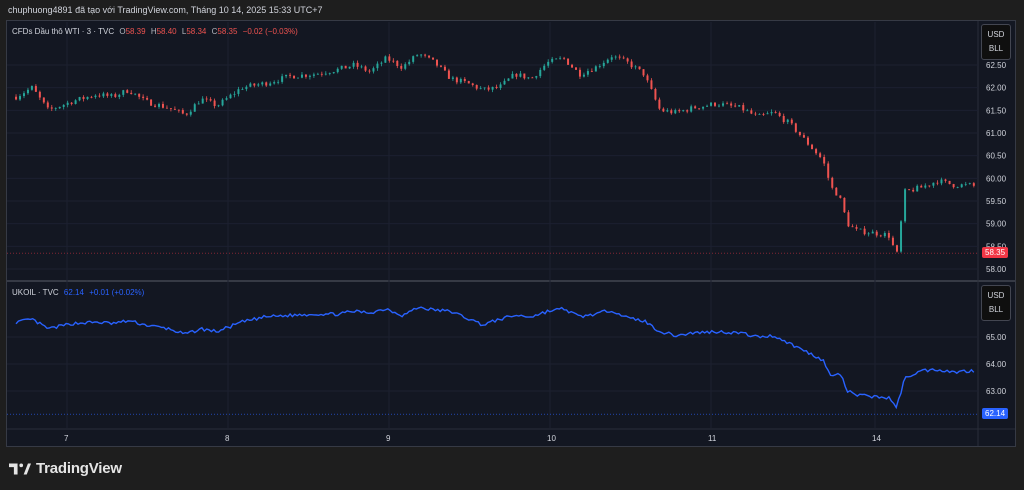 This screenshot has height=490, width=1024. What do you see at coordinates (996, 303) in the screenshot?
I see `bottom-unit-box: USD BLL` at bounding box center [996, 303].